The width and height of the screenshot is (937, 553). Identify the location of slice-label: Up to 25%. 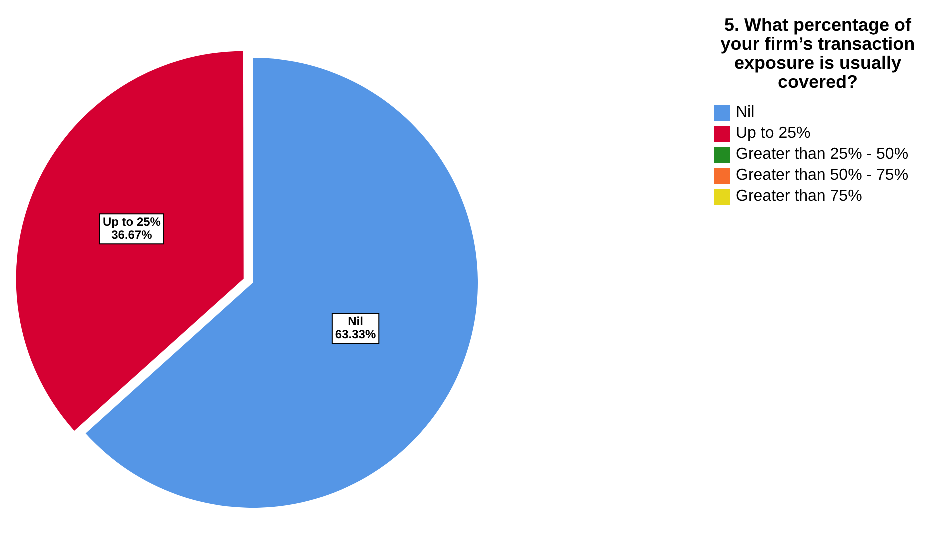
(132, 221).